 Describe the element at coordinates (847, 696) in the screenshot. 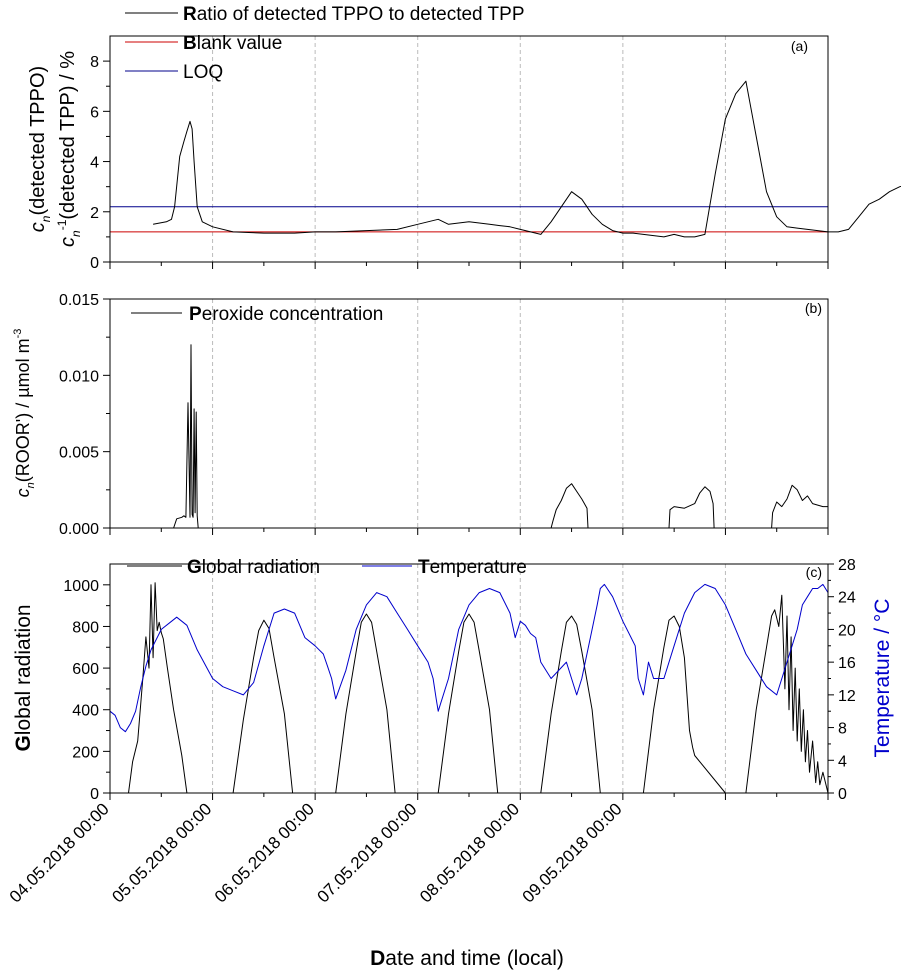

I see `y-tick-label-right: 12` at that location.